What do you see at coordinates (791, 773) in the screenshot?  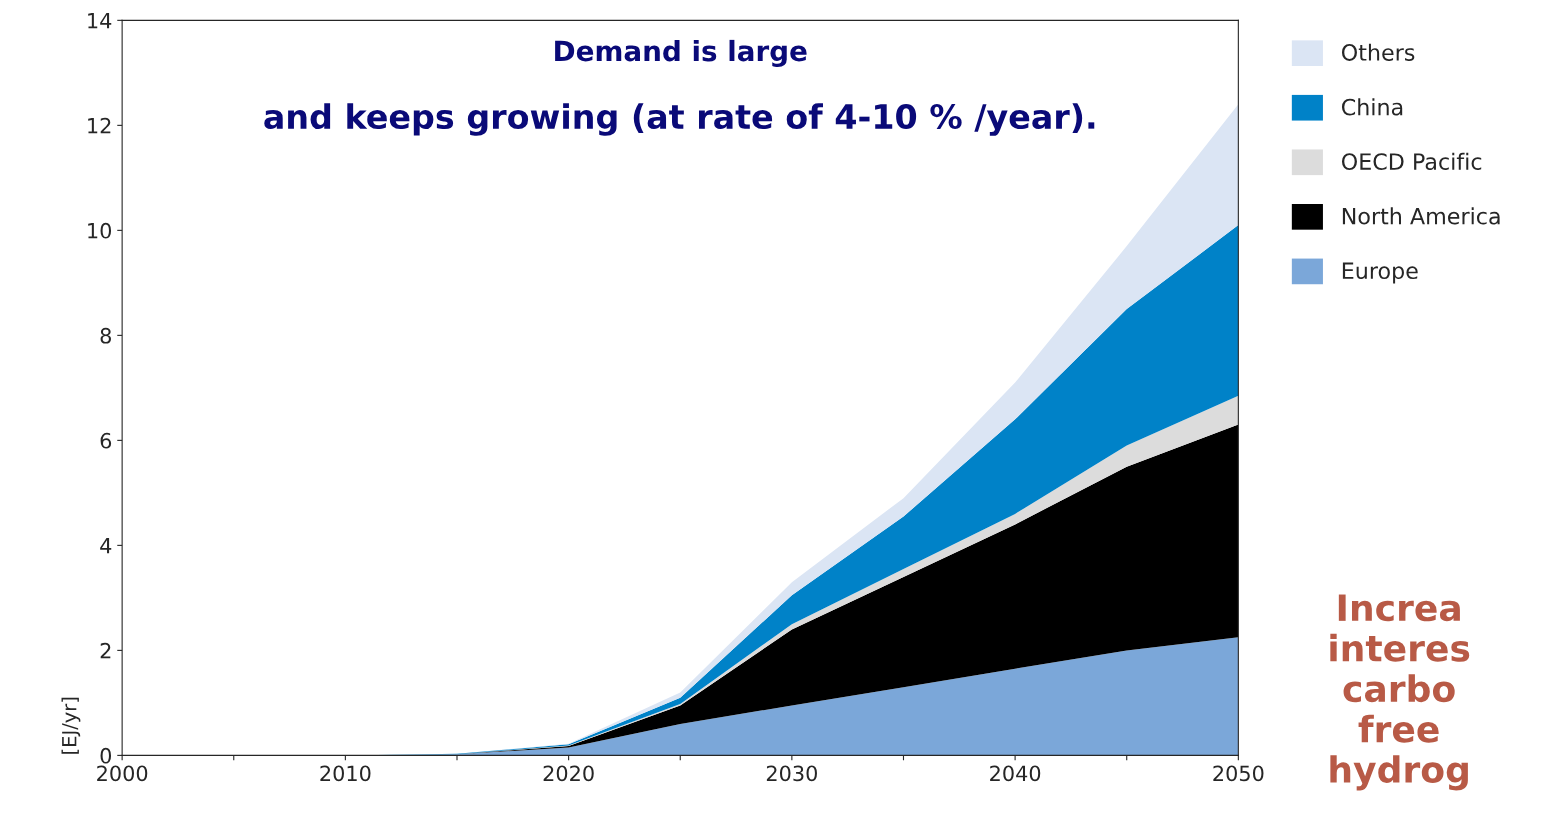 I see `x-tick-label: 2030` at bounding box center [791, 773].